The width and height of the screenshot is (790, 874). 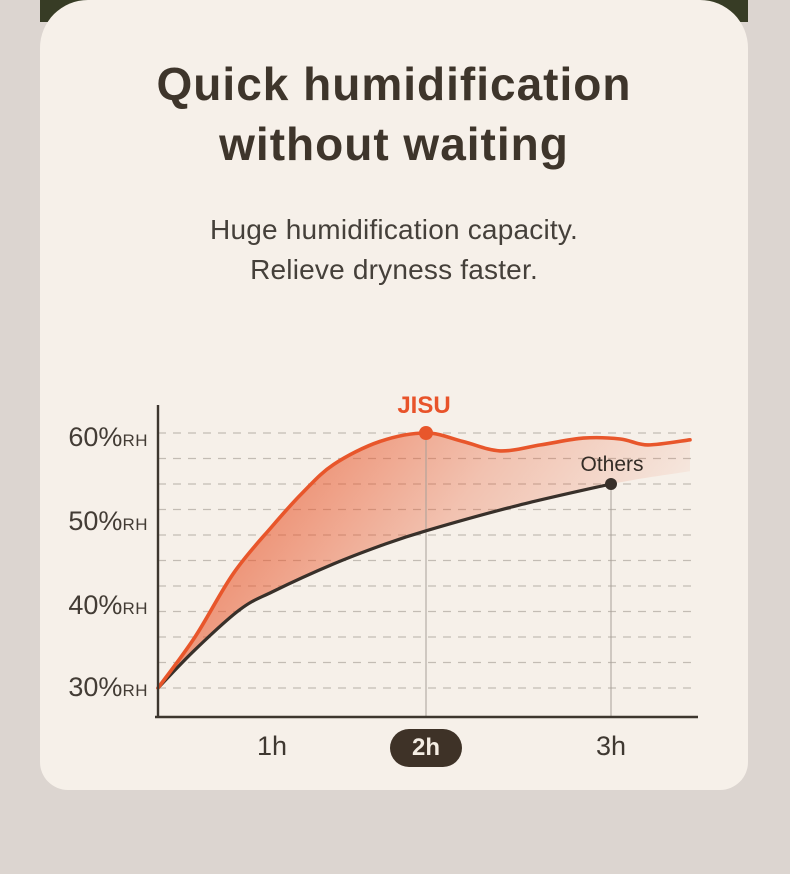 What do you see at coordinates (108, 437) in the screenshot?
I see `y-axis-tick-60: 60%RH` at bounding box center [108, 437].